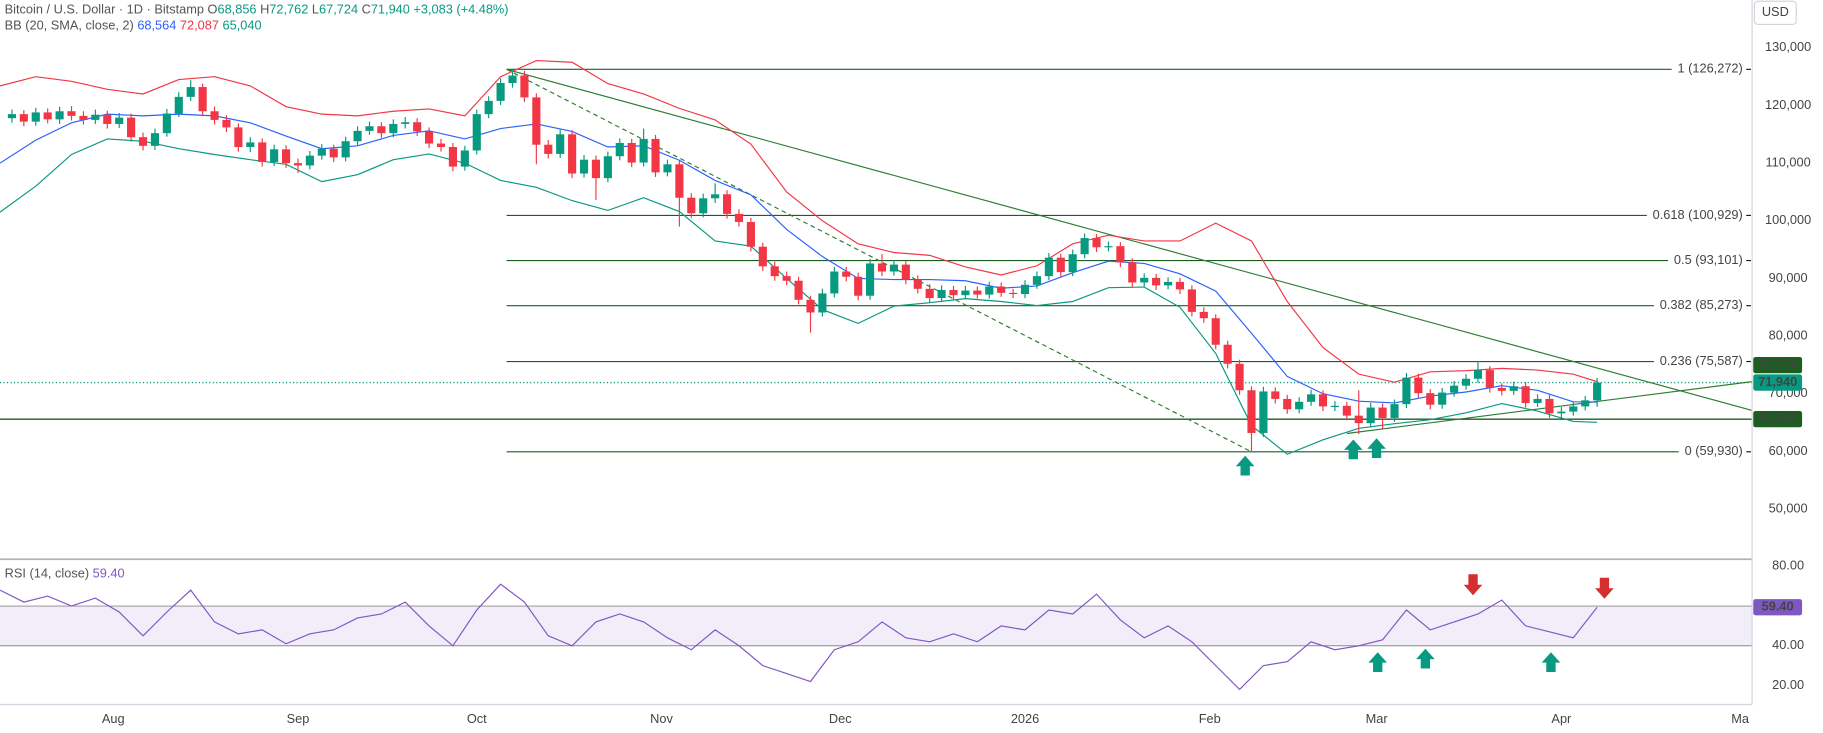 Image resolution: width=1823 pixels, height=733 pixels. I want to click on currency-box, so click(1775, 12).